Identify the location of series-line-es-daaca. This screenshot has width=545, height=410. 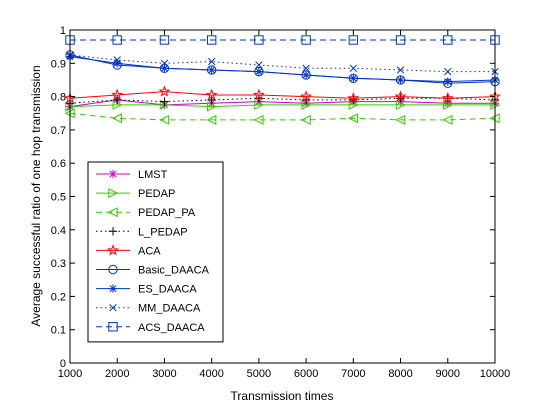
(282, 69).